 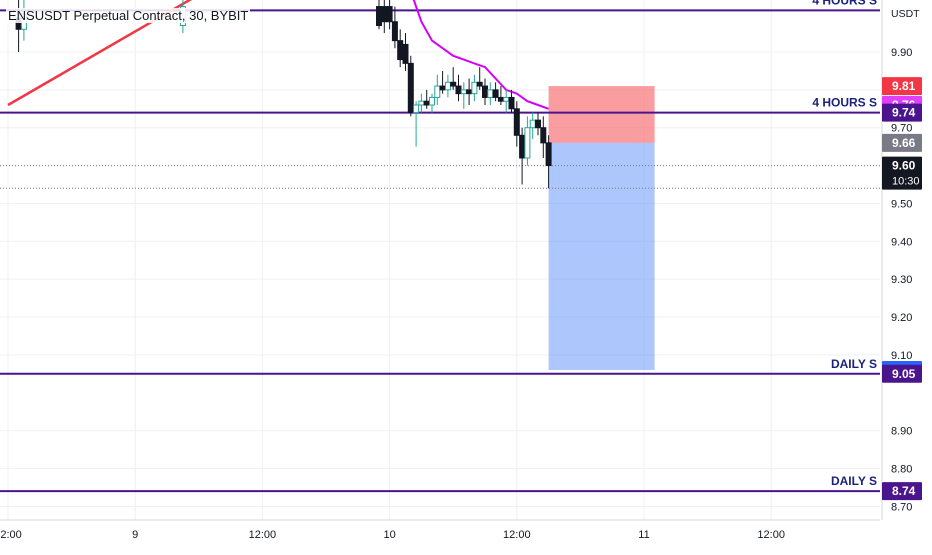 I want to click on price-badge-subtext: 10:30, so click(x=906, y=182).